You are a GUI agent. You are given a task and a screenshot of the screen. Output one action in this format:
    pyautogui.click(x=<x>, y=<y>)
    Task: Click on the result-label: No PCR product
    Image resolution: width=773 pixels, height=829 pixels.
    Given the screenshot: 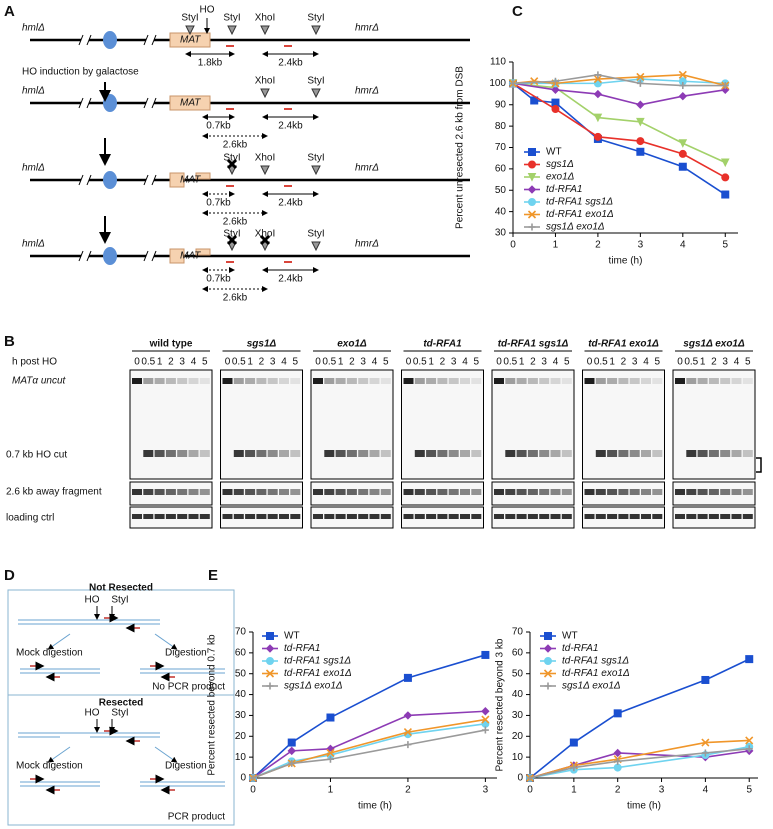 What is the action you would take?
    pyautogui.click(x=188, y=687)
    